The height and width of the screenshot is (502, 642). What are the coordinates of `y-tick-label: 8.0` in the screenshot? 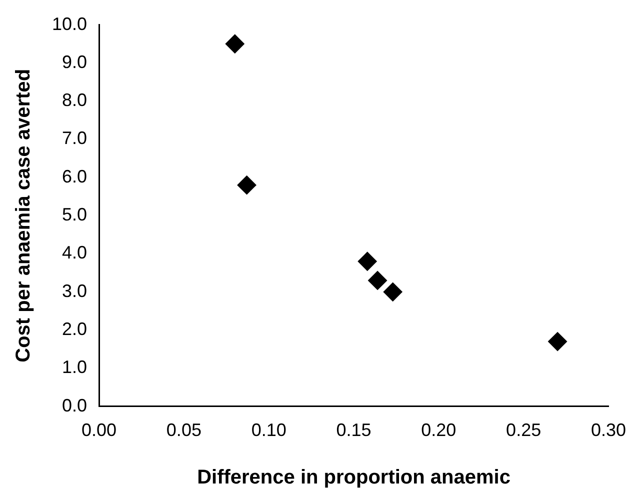 It's located at (75, 100).